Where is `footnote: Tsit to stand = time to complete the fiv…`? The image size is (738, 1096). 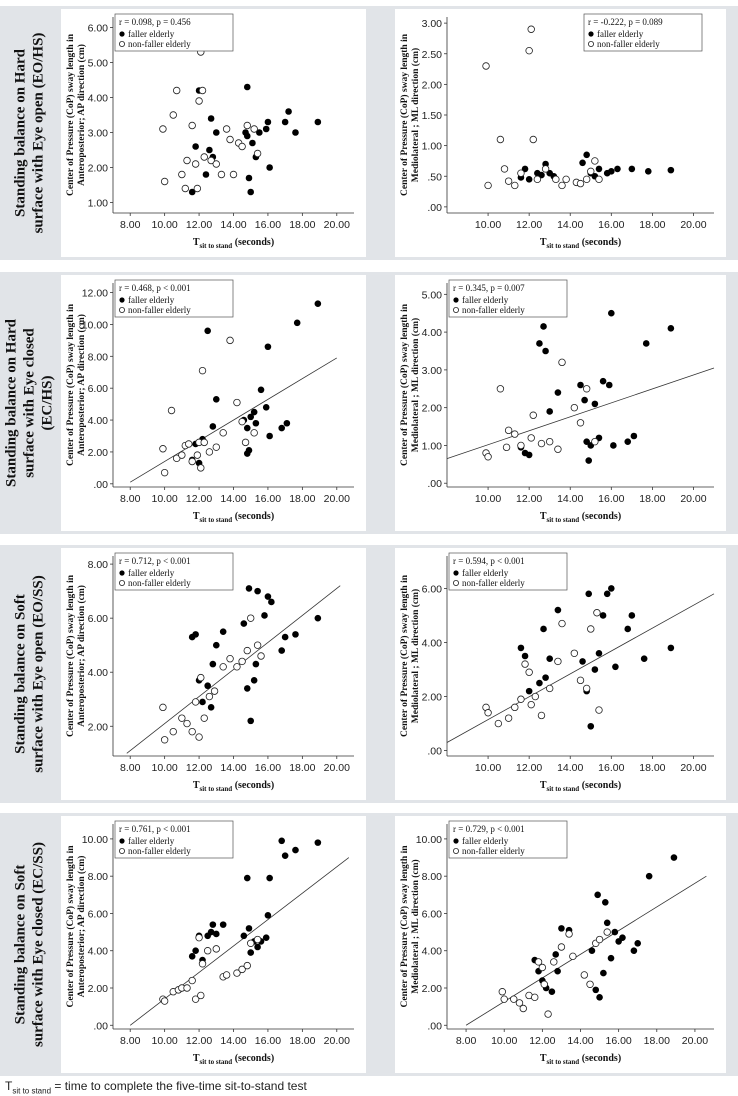 footnote: Tsit to stand = time to complete the fiv… is located at coordinates (156, 1087).